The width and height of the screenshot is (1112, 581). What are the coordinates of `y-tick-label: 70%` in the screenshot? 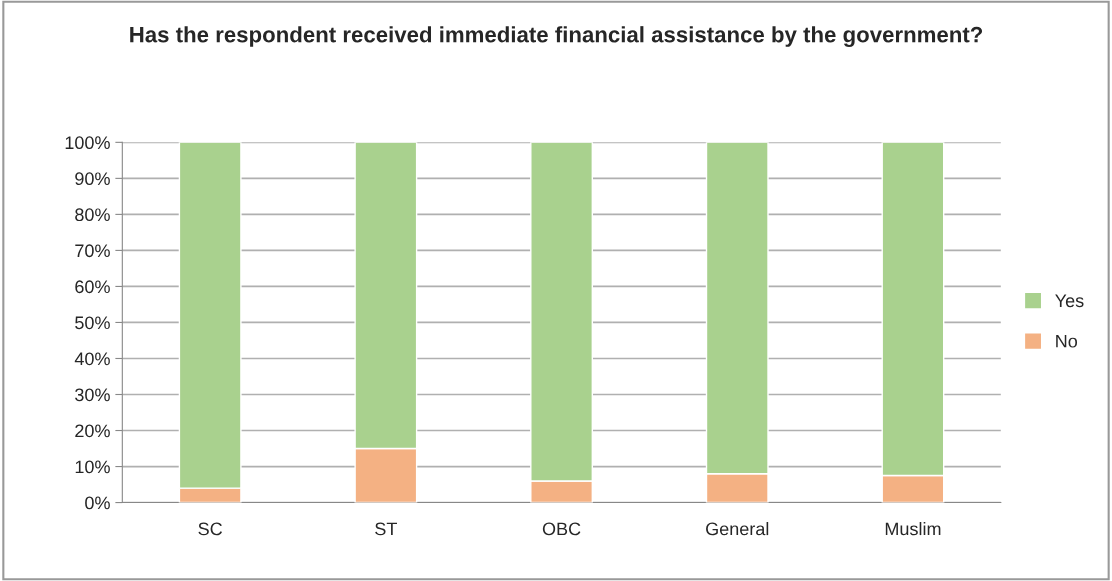 It's located at (92, 251).